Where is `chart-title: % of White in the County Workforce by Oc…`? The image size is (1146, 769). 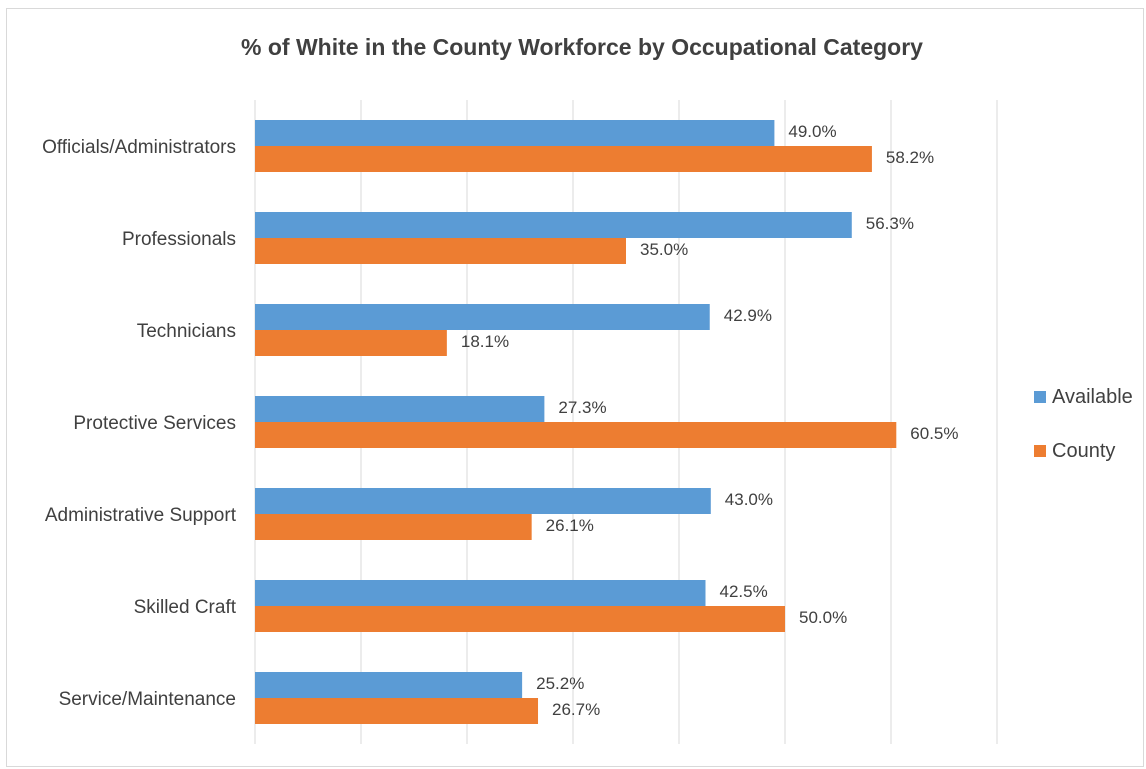 chart-title: % of White in the County Workforce by Oc… is located at coordinates (582, 47).